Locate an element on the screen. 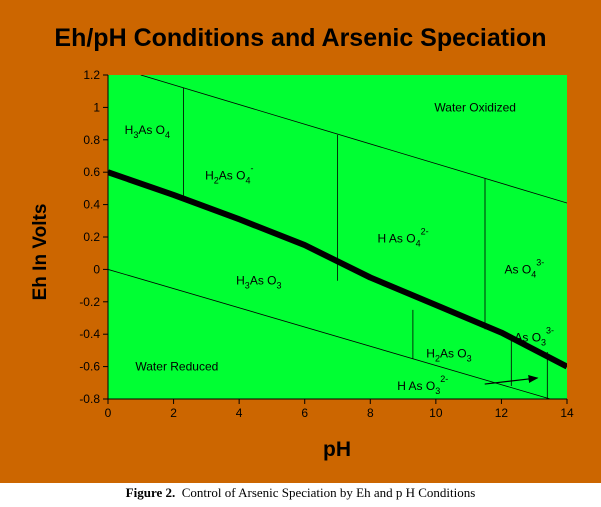 This screenshot has height=507, width=601. y-axis-label: Eh In Volts is located at coordinates (40, 252).